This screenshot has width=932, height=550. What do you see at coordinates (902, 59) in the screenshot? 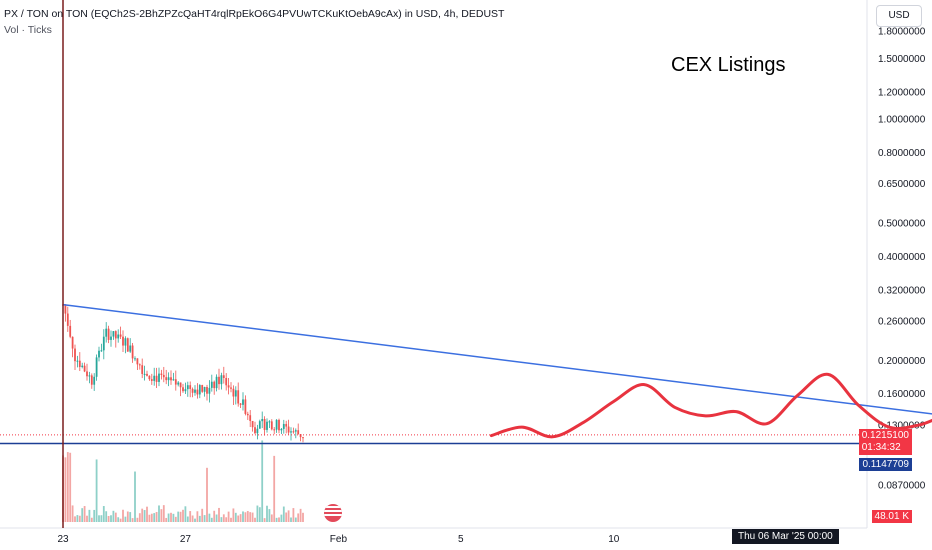
I see `y-tick-label-1: 1.5000000` at bounding box center [902, 59].